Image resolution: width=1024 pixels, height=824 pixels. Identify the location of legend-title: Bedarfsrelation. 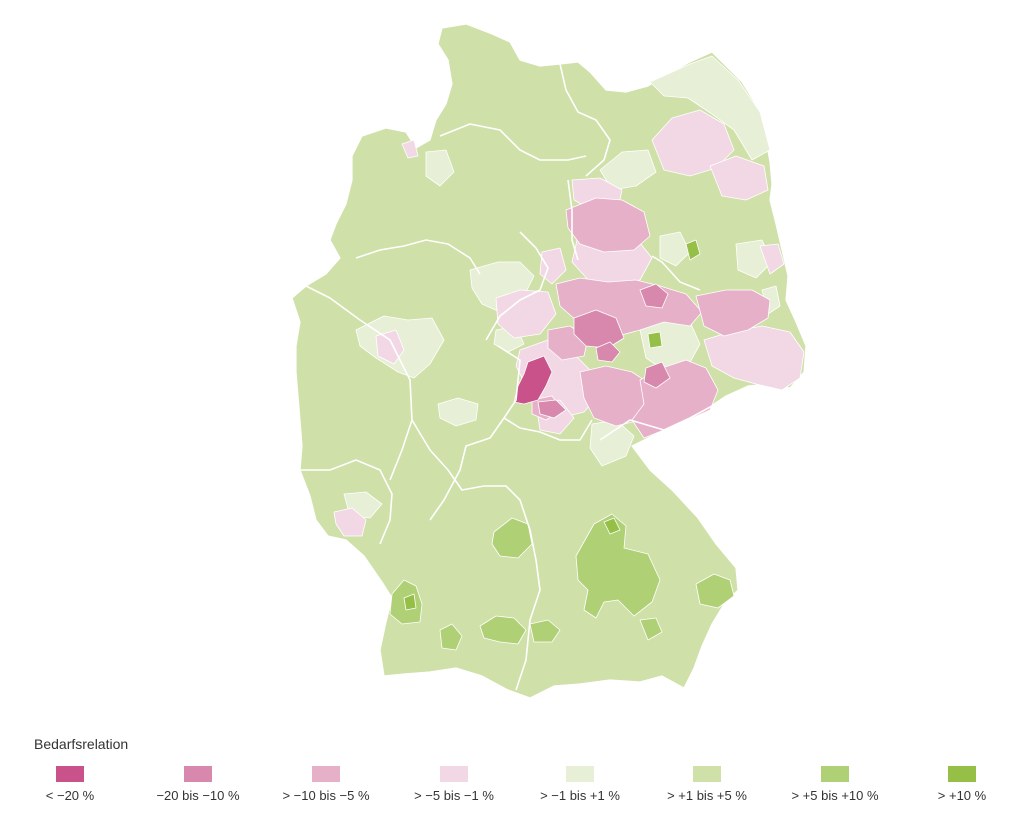
(81, 744).